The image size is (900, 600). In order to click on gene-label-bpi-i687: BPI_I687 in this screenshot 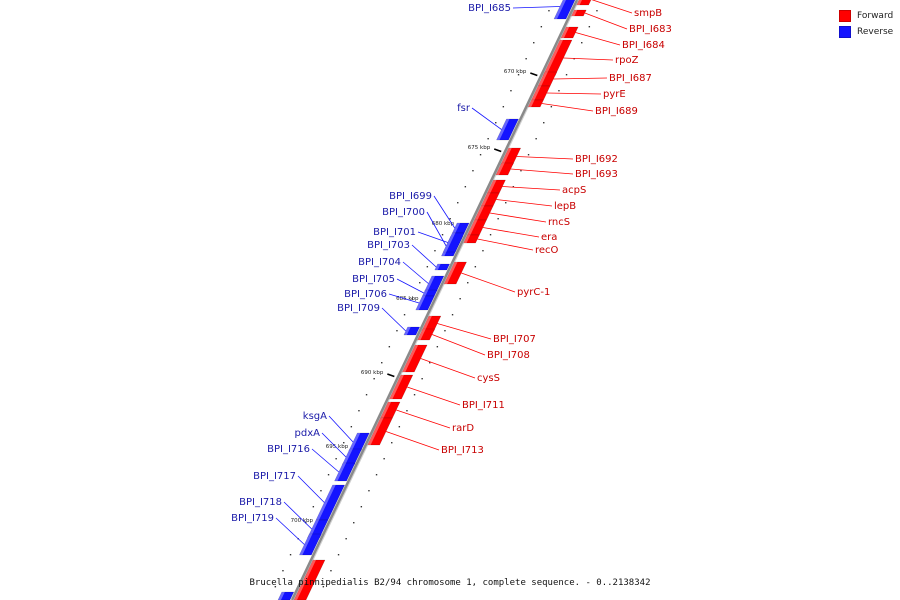, I will do `click(630, 78)`.